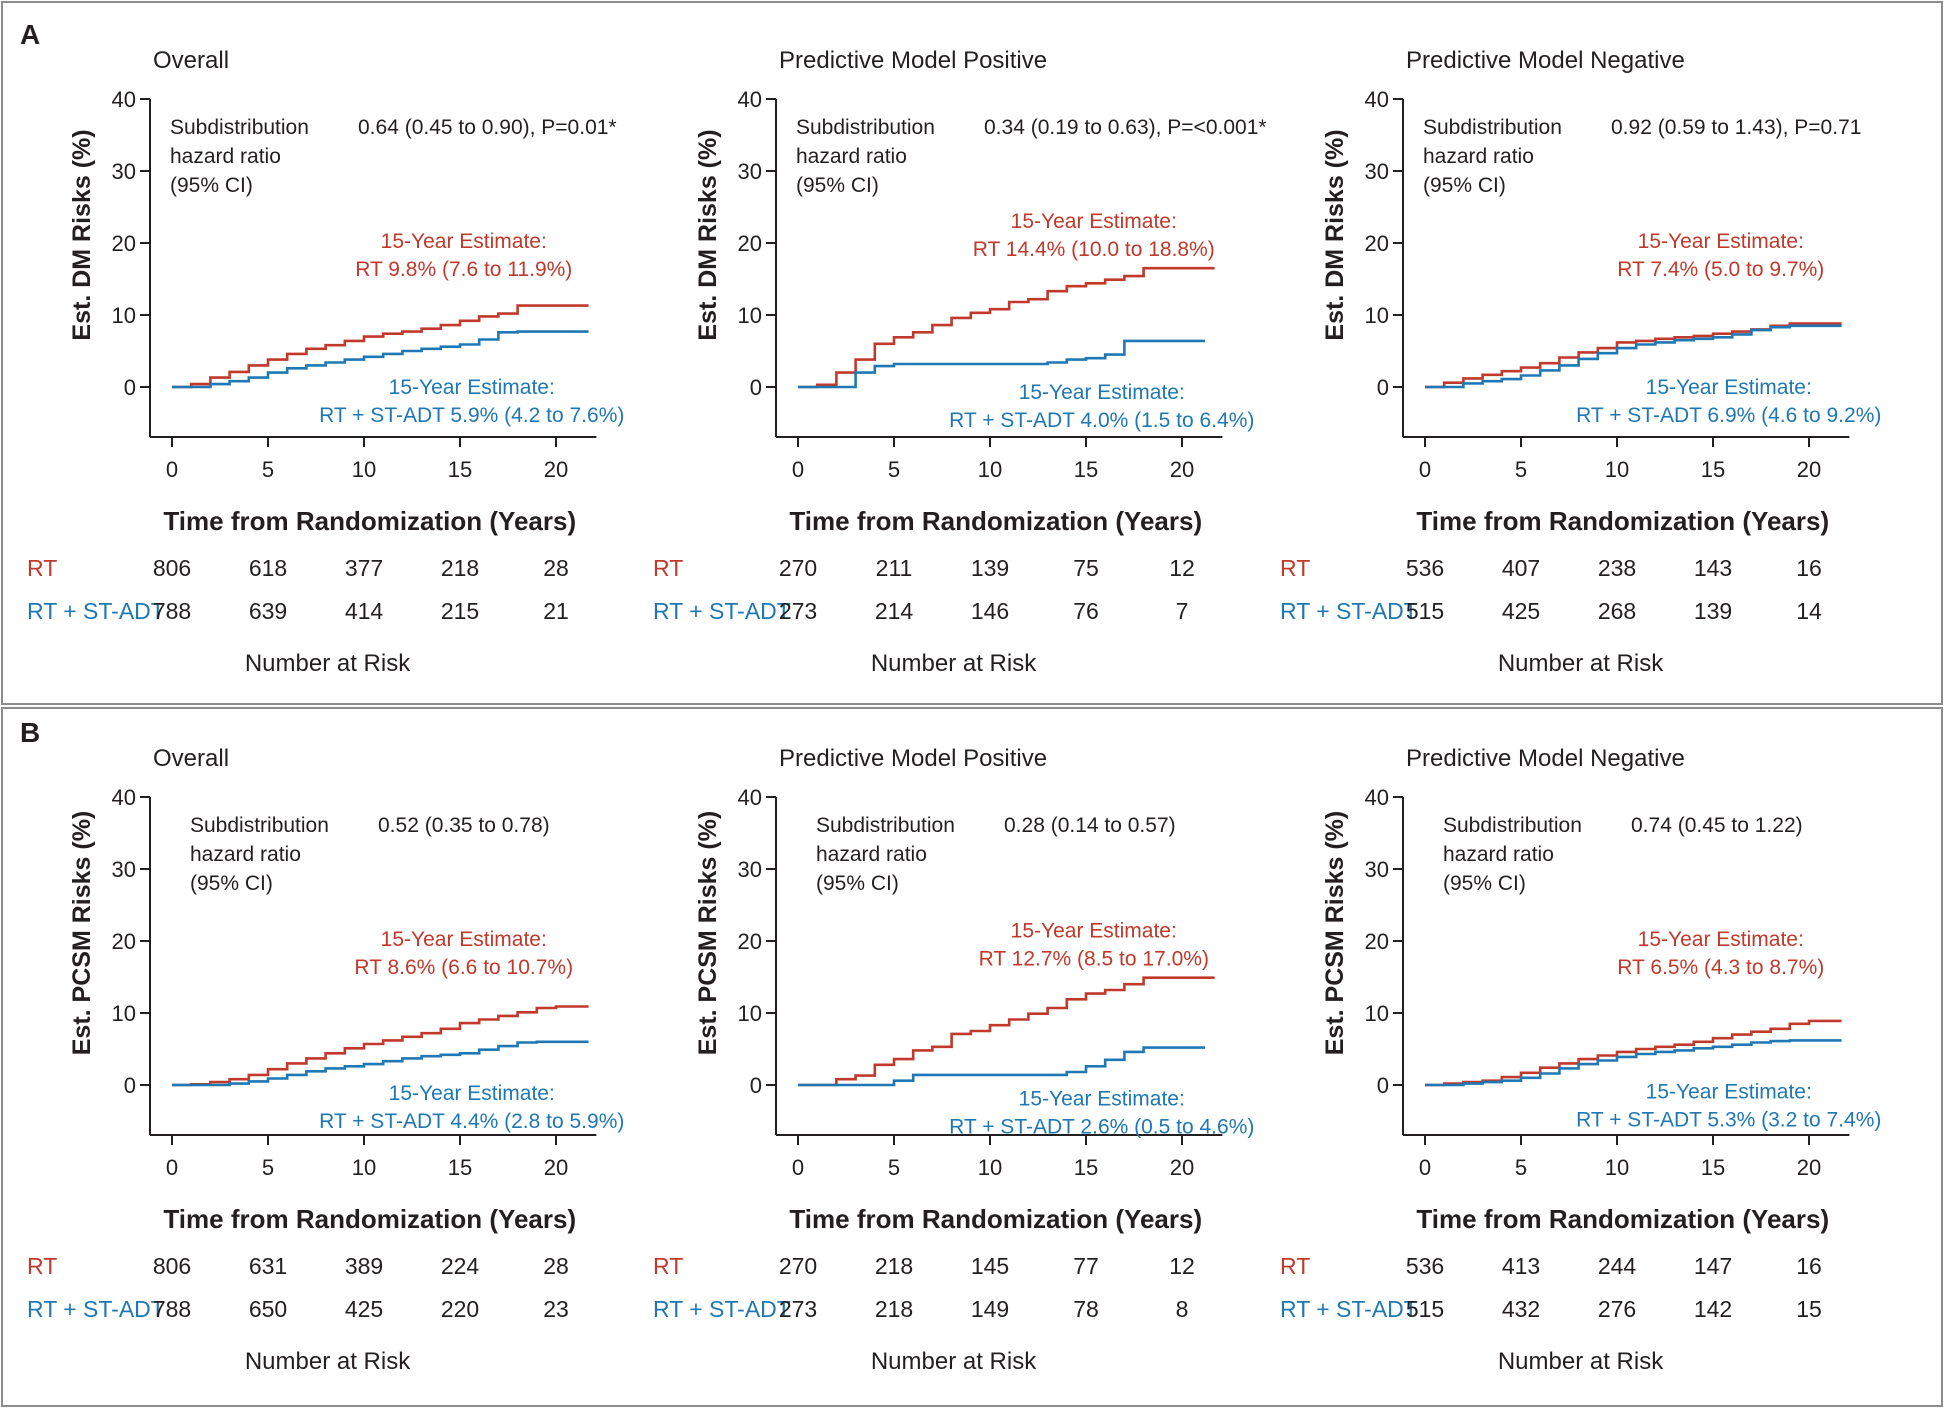  I want to click on chart-title: Predictive Model Positive, so click(913, 758).